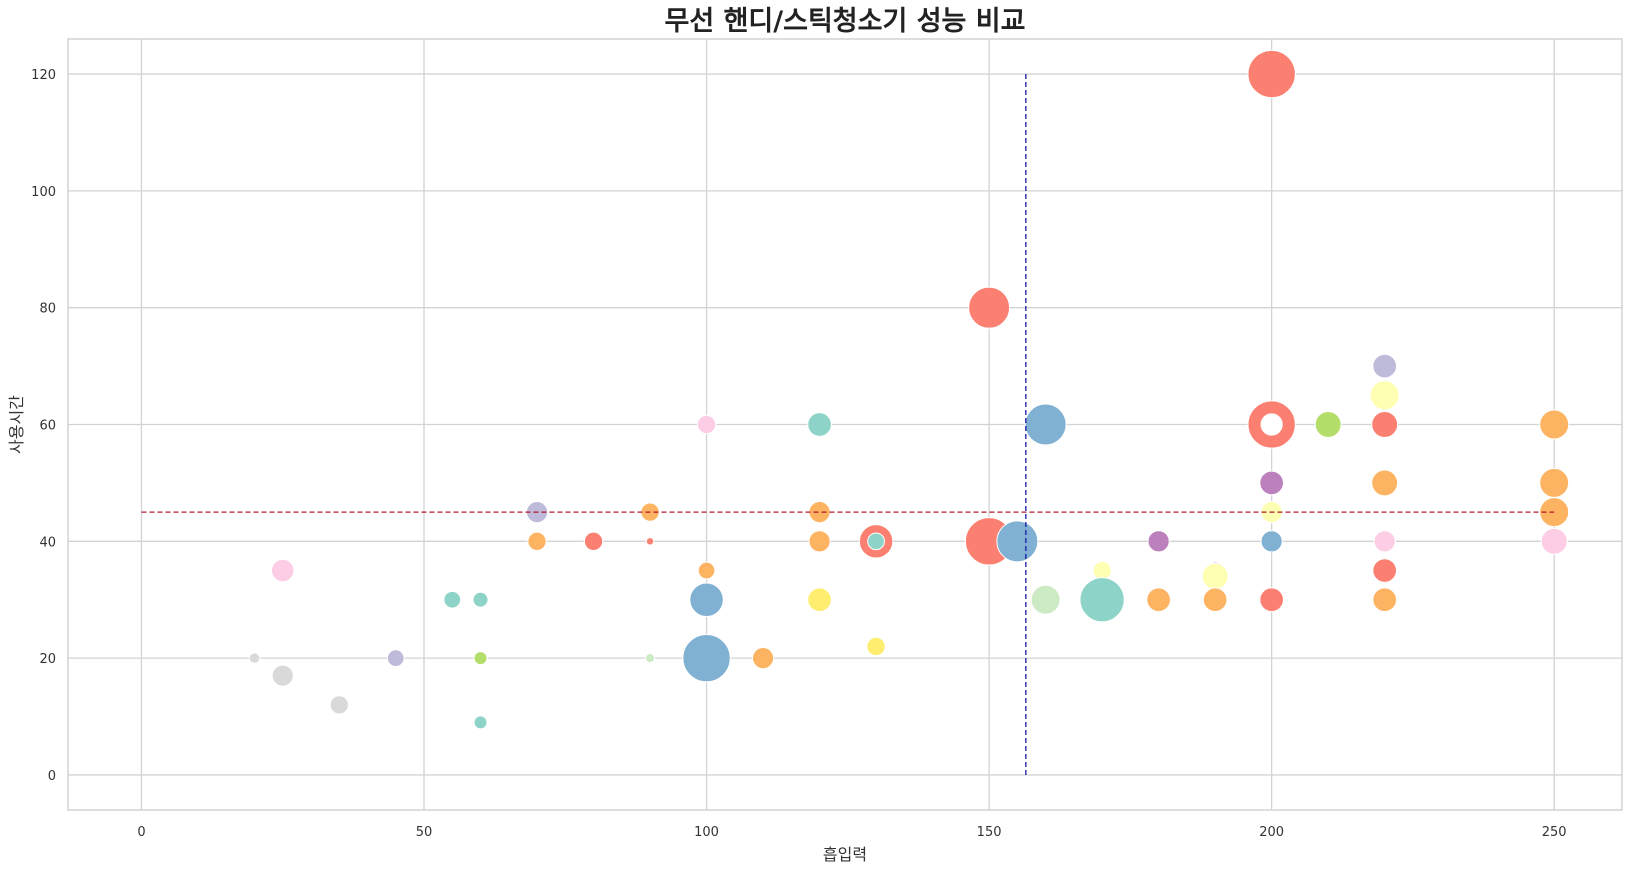 This screenshot has height=872, width=1630. What do you see at coordinates (845, 21) in the screenshot?
I see `chart-title: 무선 핸디/스틱청소기 성능 비교` at bounding box center [845, 21].